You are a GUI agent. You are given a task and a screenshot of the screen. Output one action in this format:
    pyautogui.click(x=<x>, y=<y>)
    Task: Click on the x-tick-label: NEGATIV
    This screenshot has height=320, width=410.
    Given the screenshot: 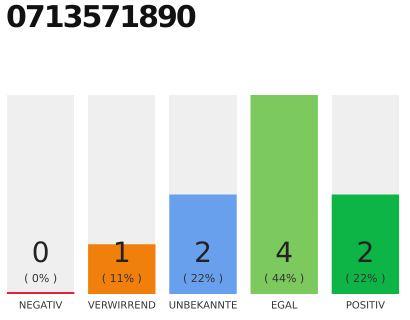 What is the action you would take?
    pyautogui.click(x=40, y=306)
    